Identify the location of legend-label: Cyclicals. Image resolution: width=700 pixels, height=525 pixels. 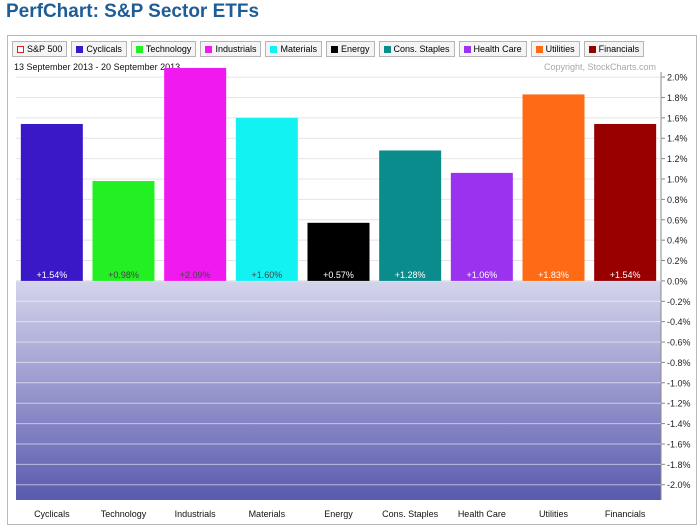
(104, 49).